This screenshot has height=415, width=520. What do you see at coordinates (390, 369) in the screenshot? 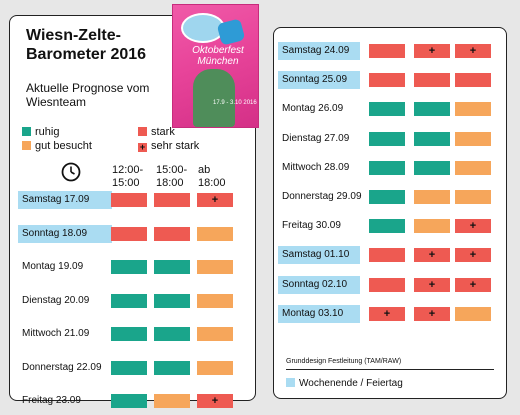
I see `divider` at bounding box center [390, 369].